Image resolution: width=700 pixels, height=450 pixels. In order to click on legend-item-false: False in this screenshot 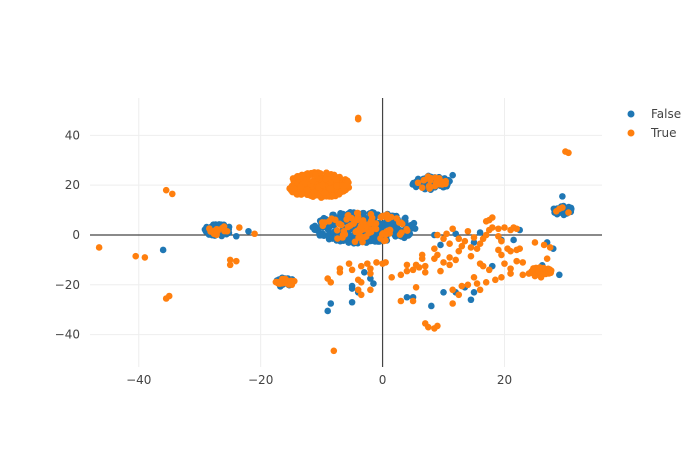, I will do `click(654, 114)`.